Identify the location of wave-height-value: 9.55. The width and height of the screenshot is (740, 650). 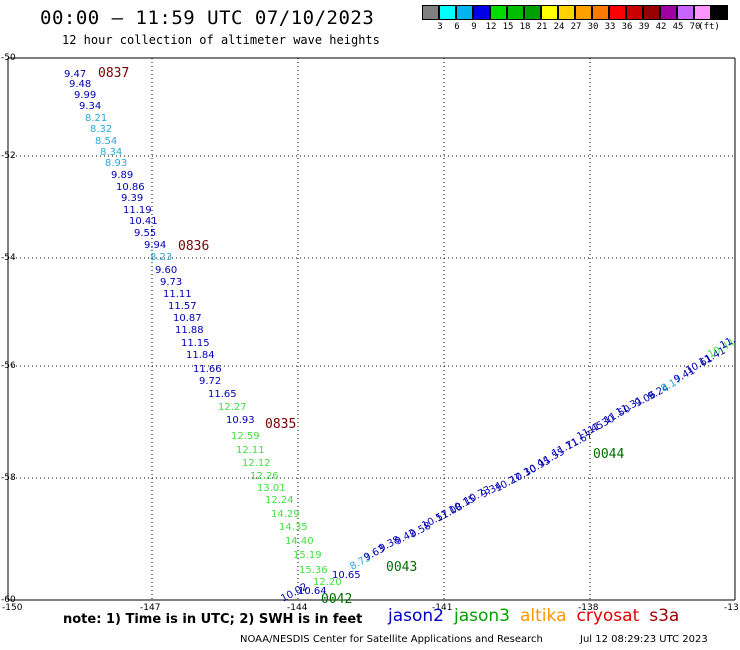
(145, 233).